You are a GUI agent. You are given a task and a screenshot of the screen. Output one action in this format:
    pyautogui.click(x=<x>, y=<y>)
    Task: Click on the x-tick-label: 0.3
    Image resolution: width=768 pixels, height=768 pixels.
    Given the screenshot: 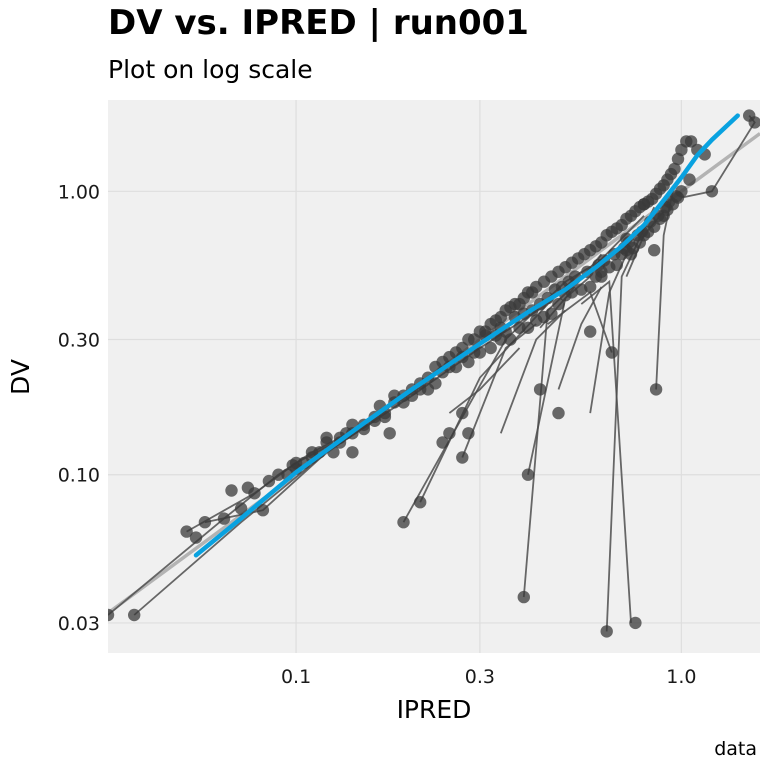 What is the action you would take?
    pyautogui.click(x=480, y=677)
    